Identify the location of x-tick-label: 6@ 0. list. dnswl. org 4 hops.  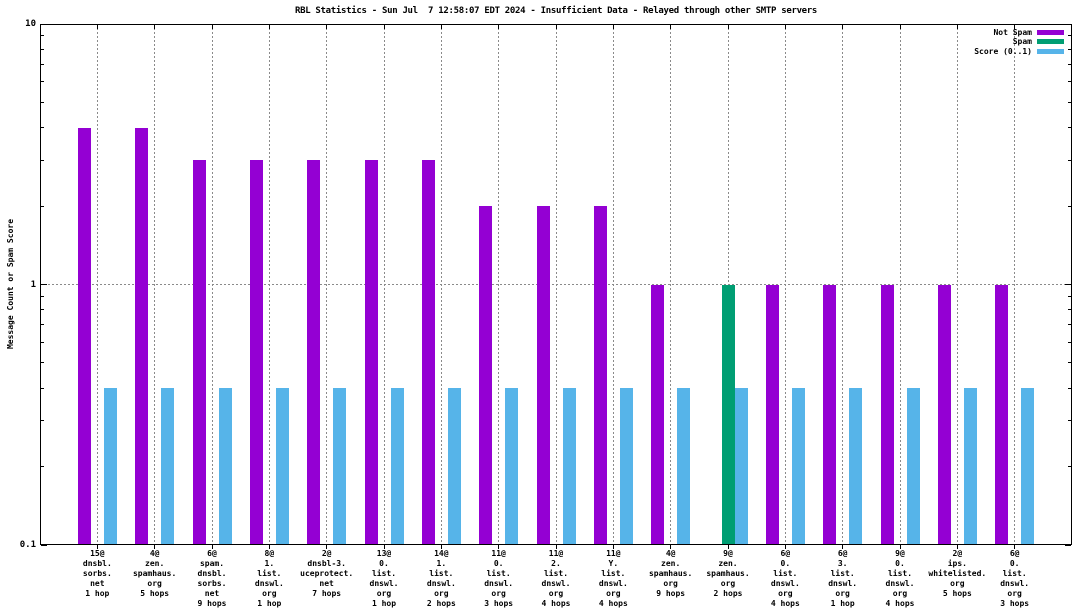
(785, 578).